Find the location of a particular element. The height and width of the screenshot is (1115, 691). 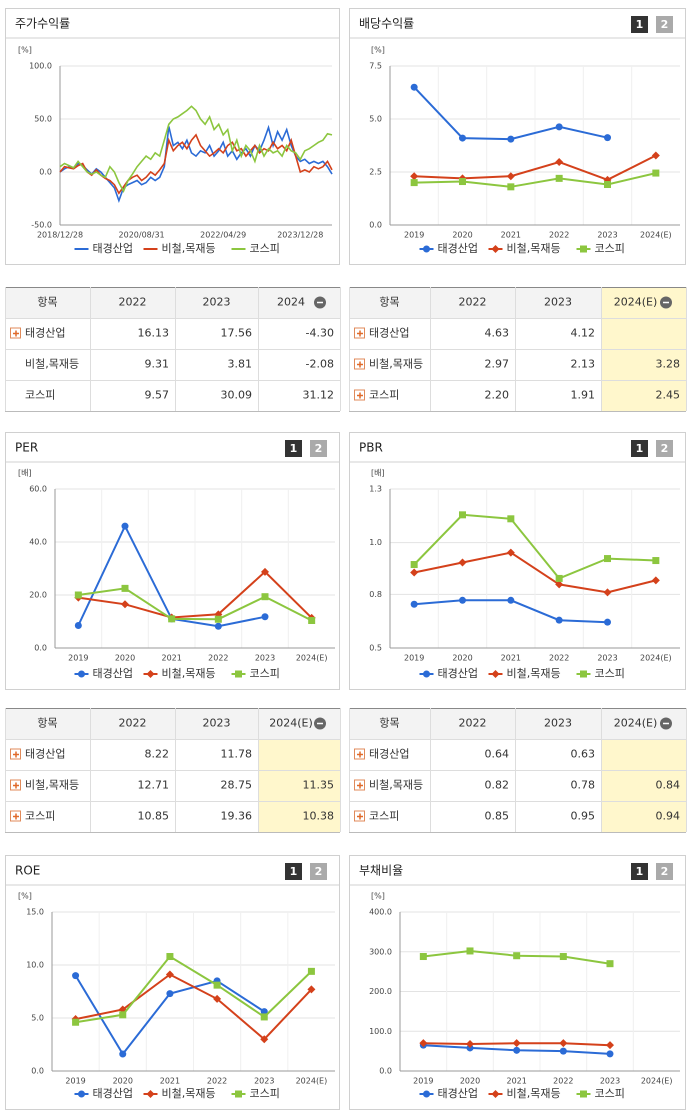

panel-title: PBR is located at coordinates (371, 448).